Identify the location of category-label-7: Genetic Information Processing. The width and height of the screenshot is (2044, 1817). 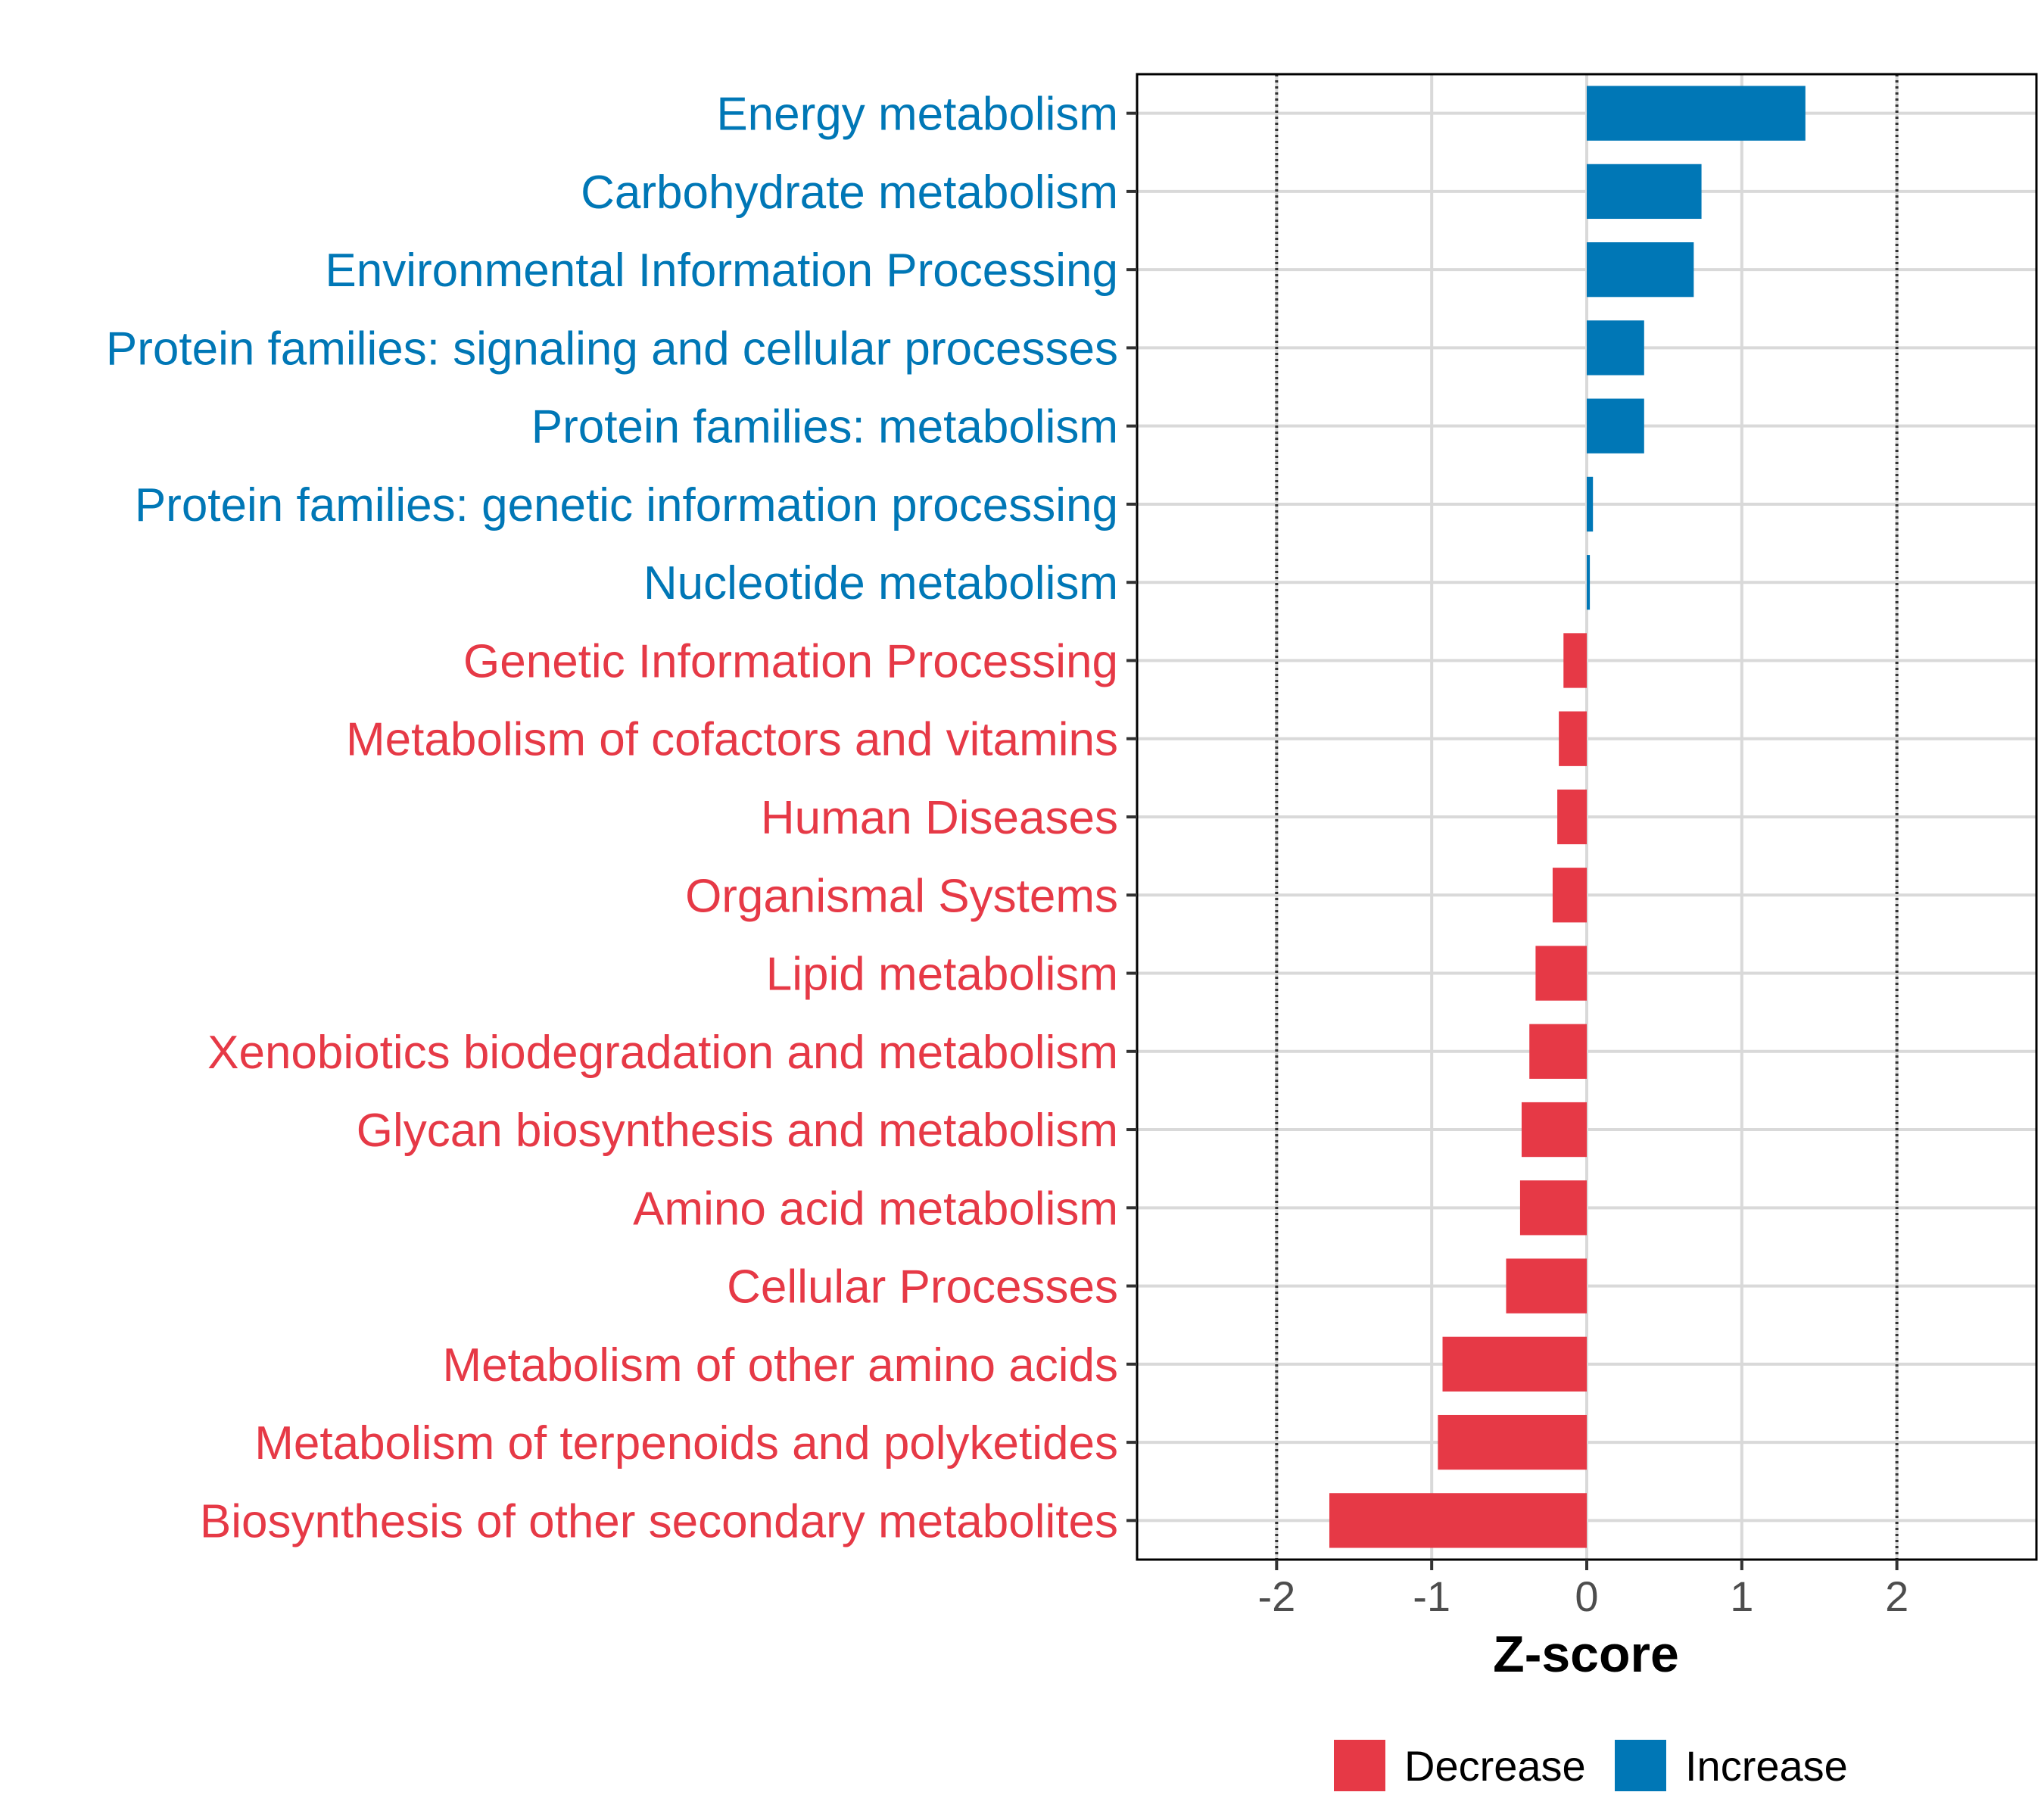
(790, 661).